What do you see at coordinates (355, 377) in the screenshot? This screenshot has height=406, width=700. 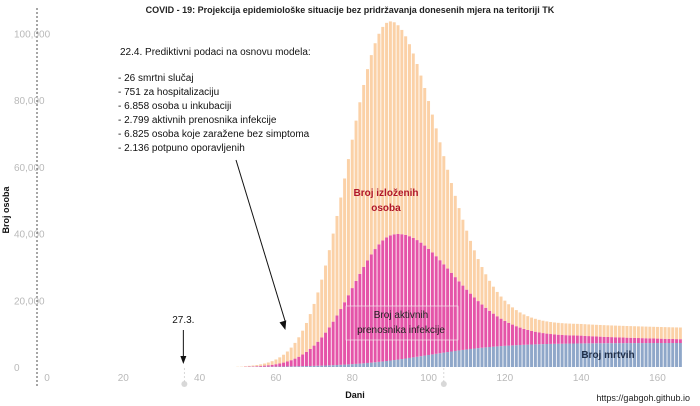 I see `x-ticks: 0 20 40 60 80 100 120 140 160` at bounding box center [355, 377].